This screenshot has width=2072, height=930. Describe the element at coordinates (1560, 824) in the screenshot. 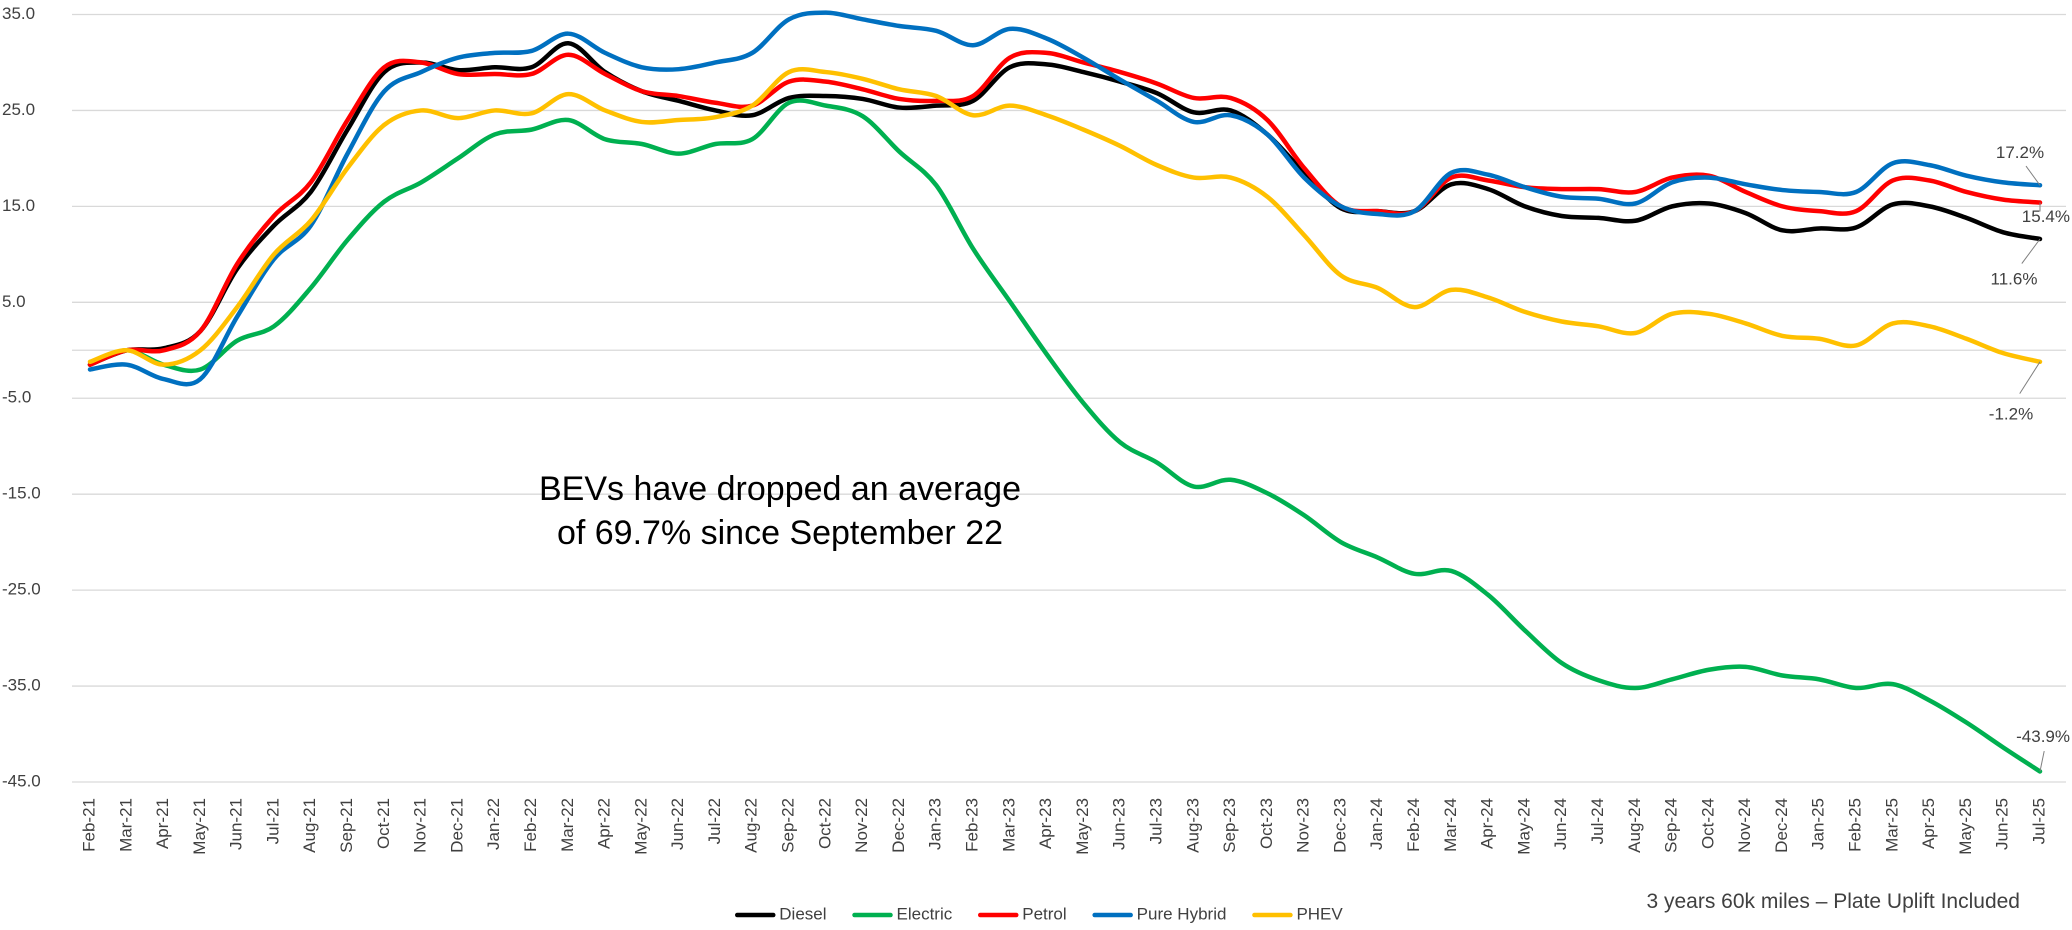

I see `x-tick-label: Jun-24` at that location.